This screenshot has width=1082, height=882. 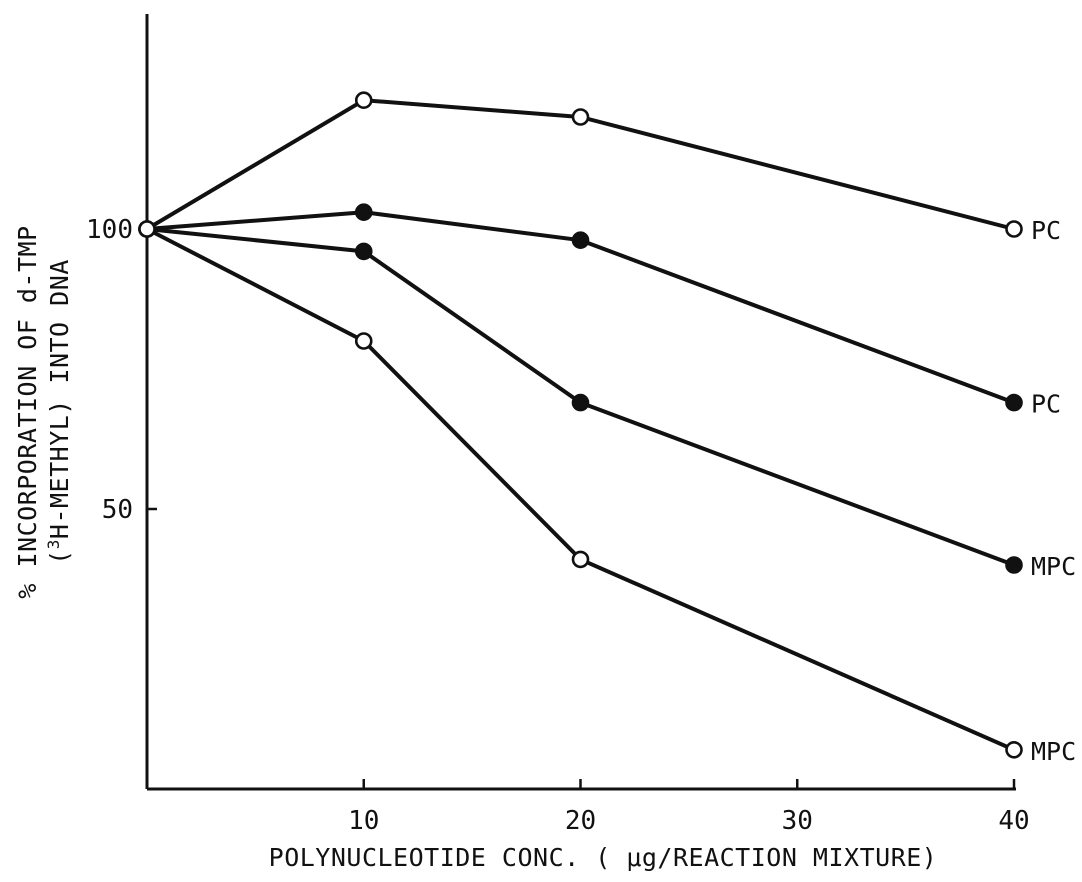 What do you see at coordinates (27, 411) in the screenshot?
I see `y-axis-title-line1: % INCORPORATION OF d-TMP` at bounding box center [27, 411].